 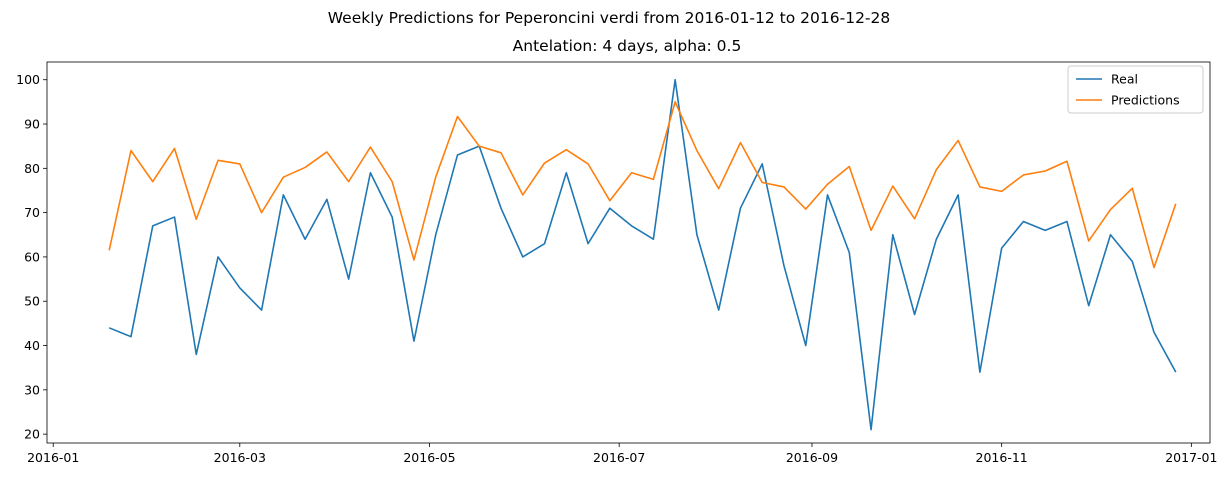 What do you see at coordinates (53, 457) in the screenshot?
I see `x-tick-label: 2016-01` at bounding box center [53, 457].